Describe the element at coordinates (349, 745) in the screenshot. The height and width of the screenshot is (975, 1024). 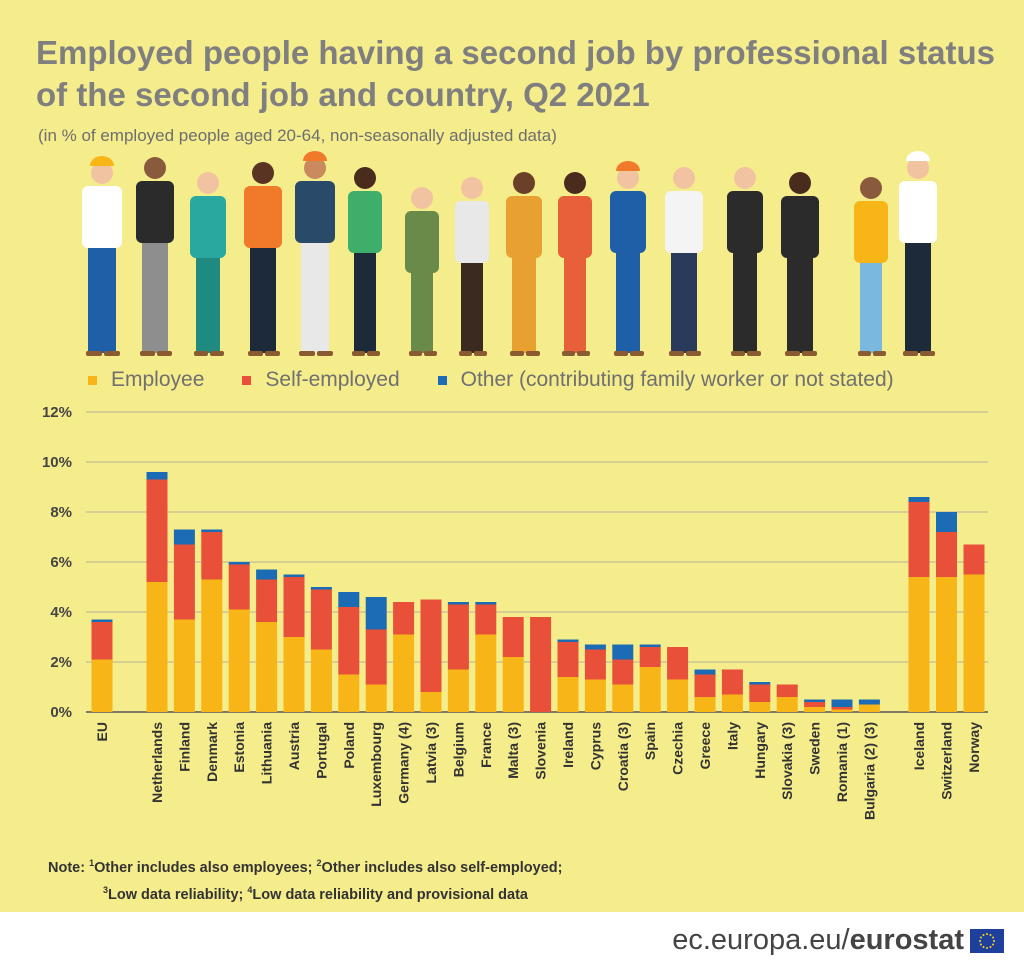
I see `x-tick-label: Poland` at that location.